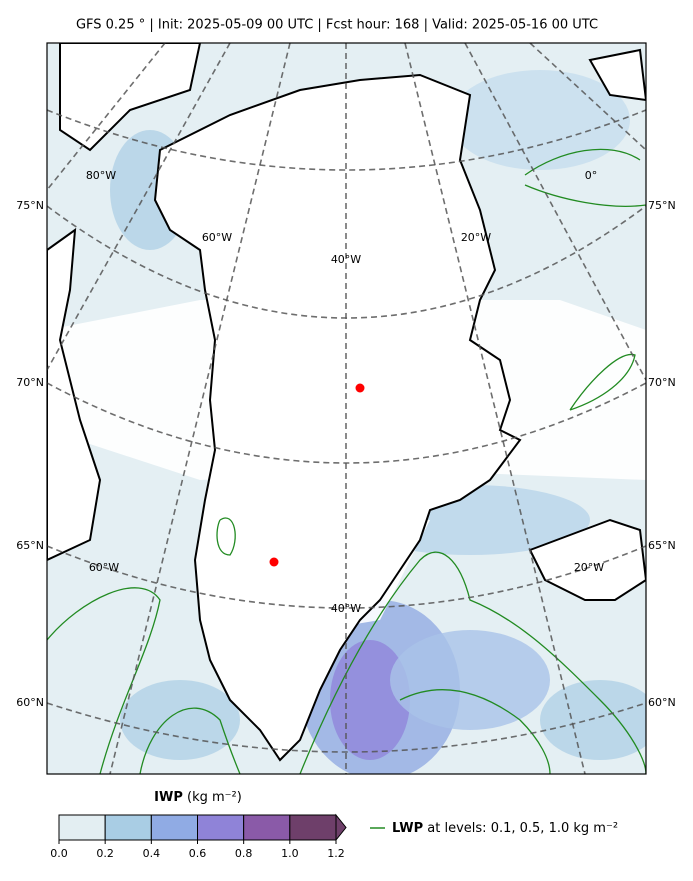 The width and height of the screenshot is (693, 881). Describe the element at coordinates (168, 797) in the screenshot. I see `colorbar-label-name: IWP` at that location.